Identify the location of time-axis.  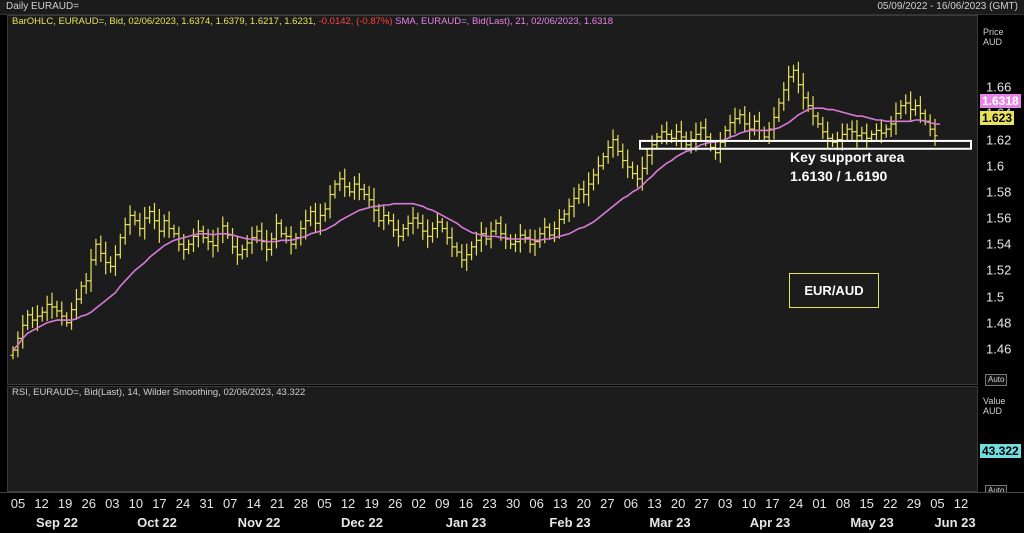
(512, 512).